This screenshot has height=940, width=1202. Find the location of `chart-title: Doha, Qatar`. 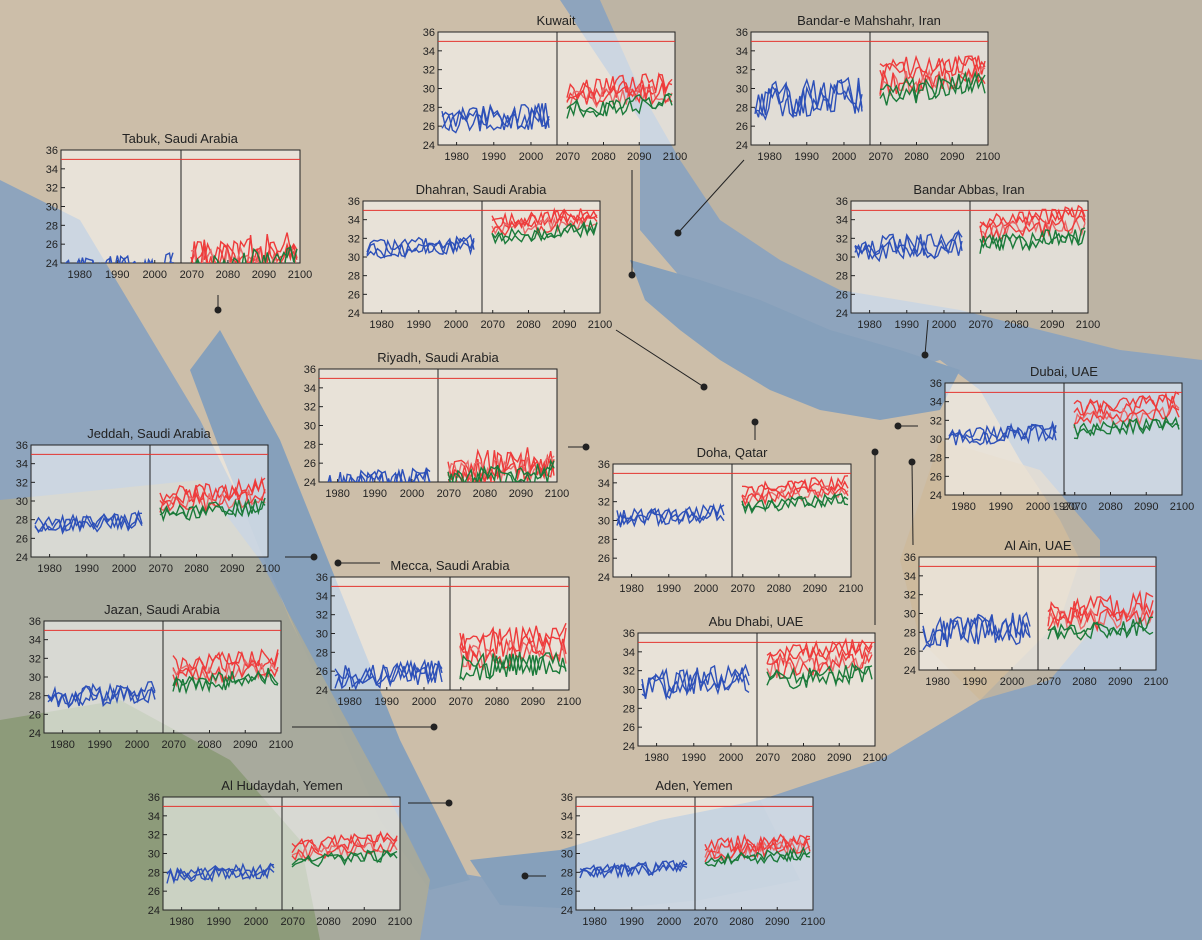

chart-title: Doha, Qatar is located at coordinates (732, 452).